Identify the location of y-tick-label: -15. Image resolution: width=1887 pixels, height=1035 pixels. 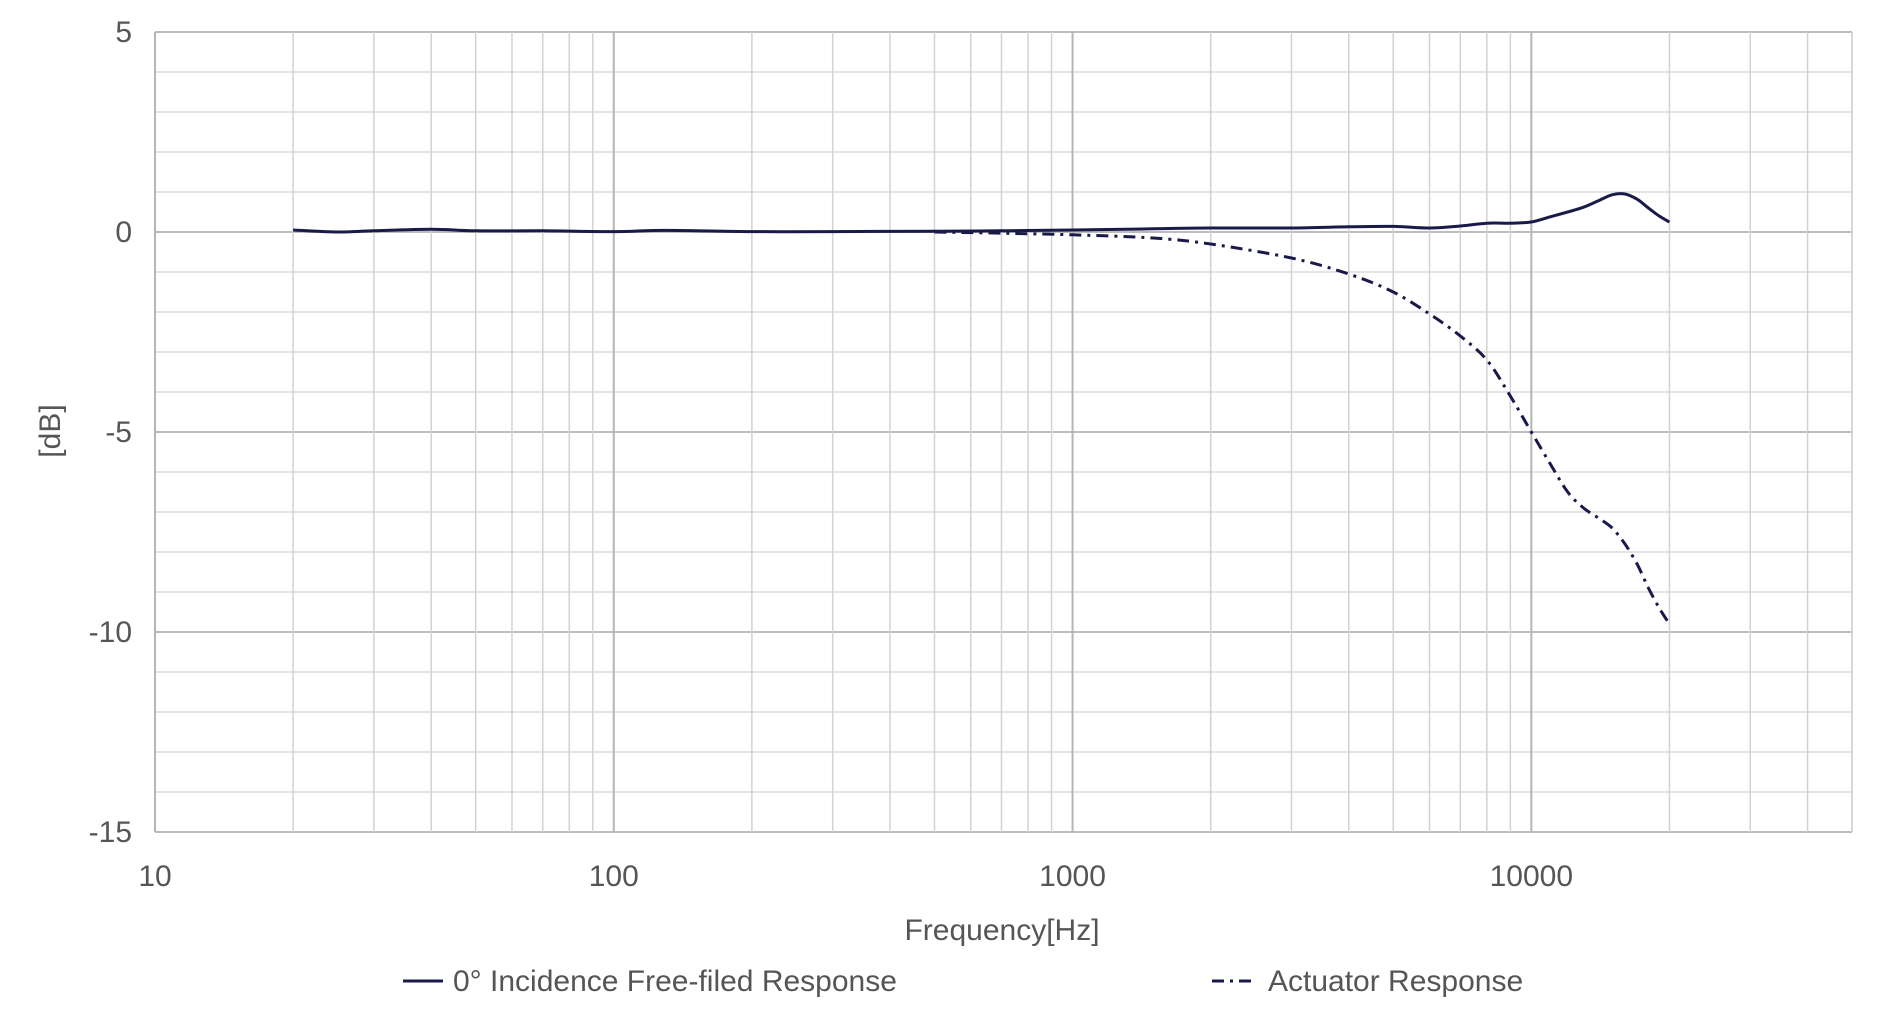
(110, 832).